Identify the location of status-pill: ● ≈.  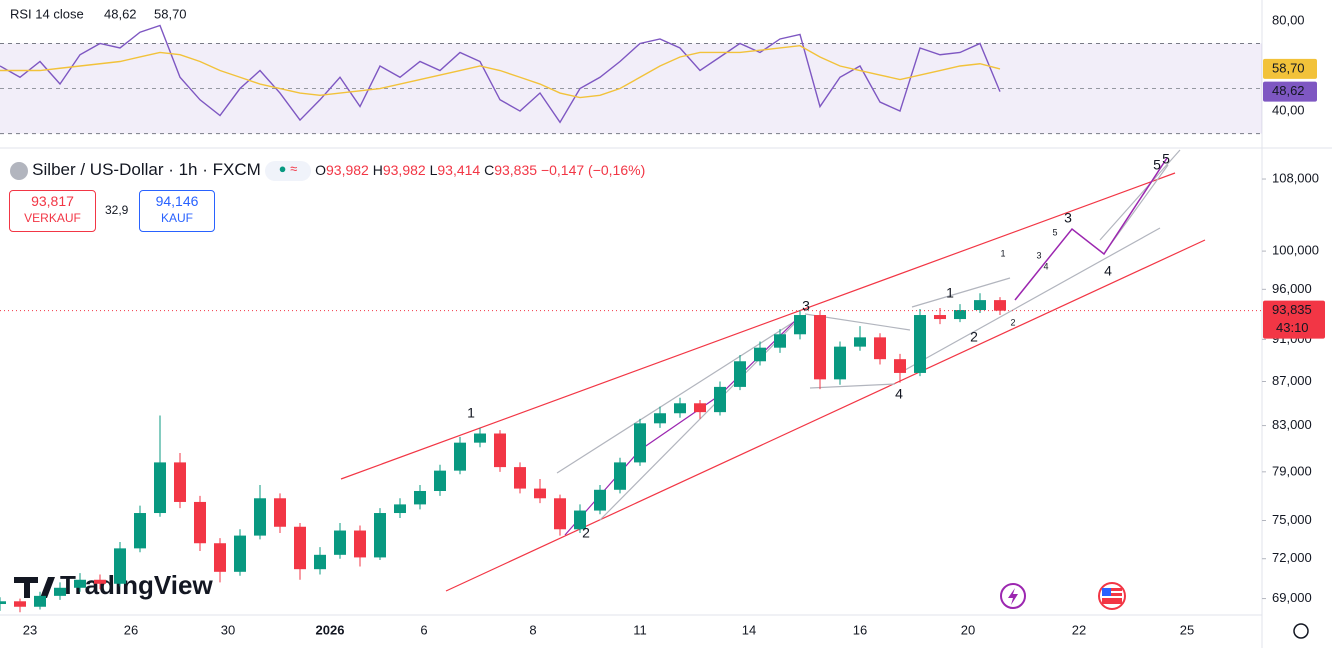
(287, 171).